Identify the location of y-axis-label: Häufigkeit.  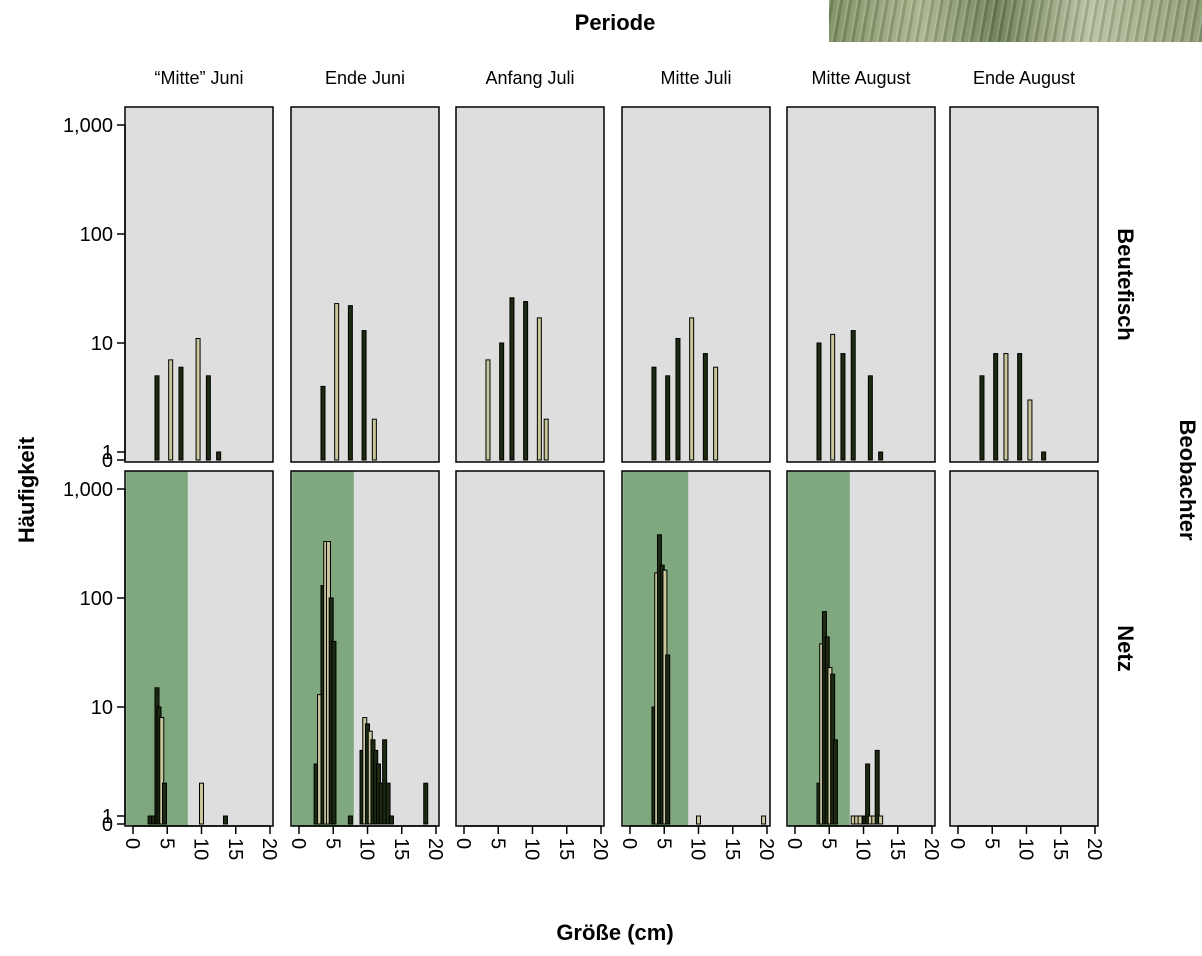
(26, 489).